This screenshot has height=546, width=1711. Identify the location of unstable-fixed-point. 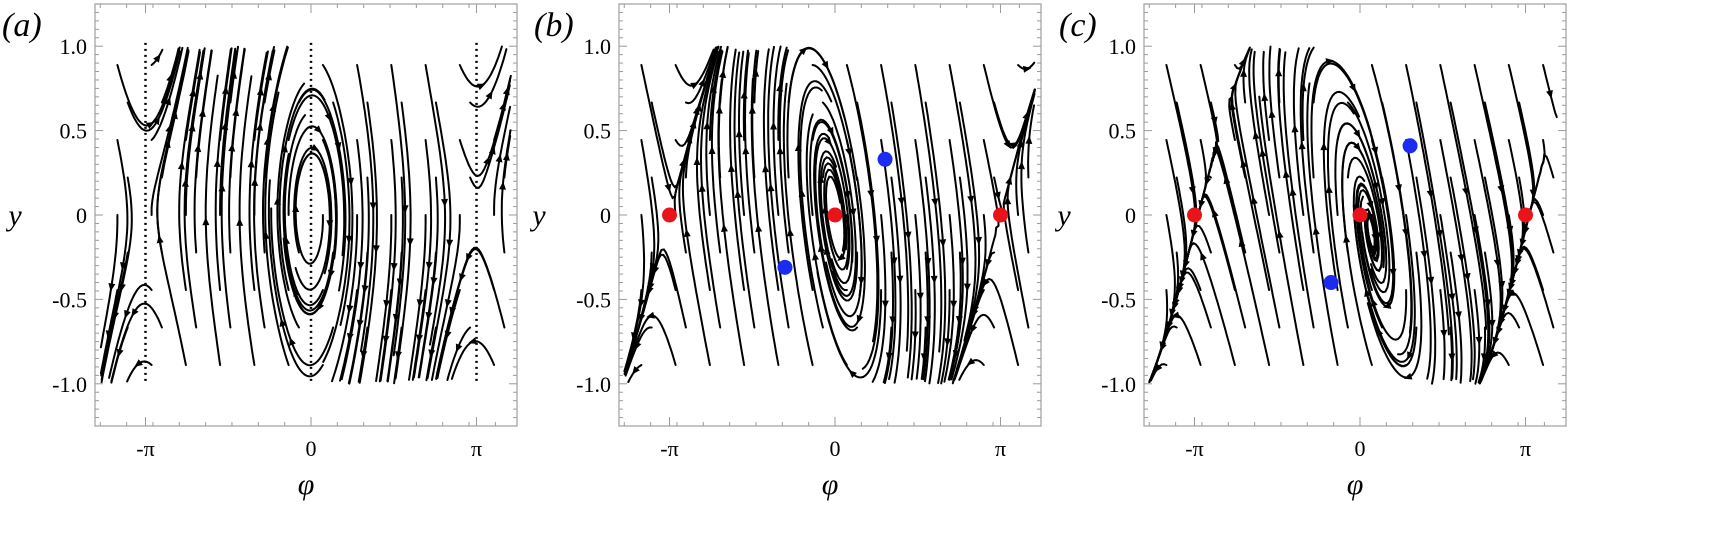
(1331, 283).